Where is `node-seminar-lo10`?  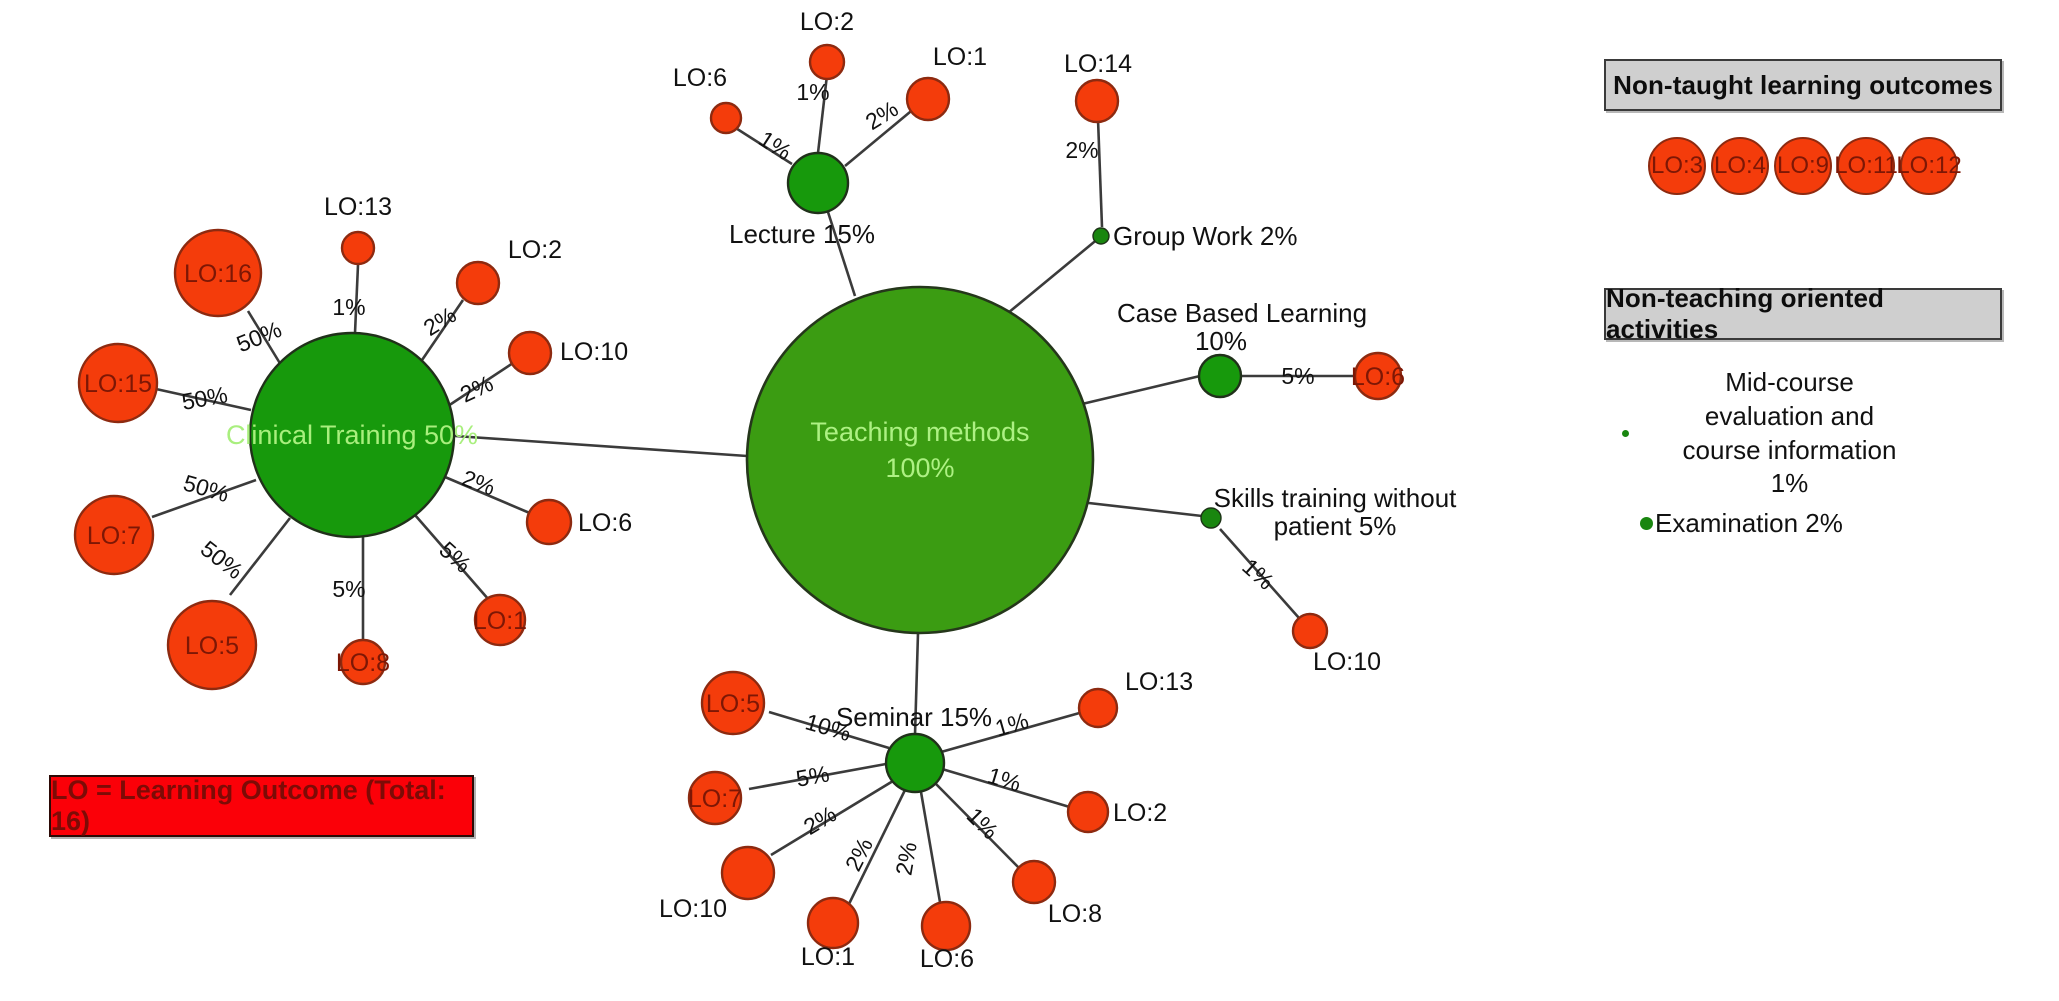
node-seminar-lo10 is located at coordinates (748, 873).